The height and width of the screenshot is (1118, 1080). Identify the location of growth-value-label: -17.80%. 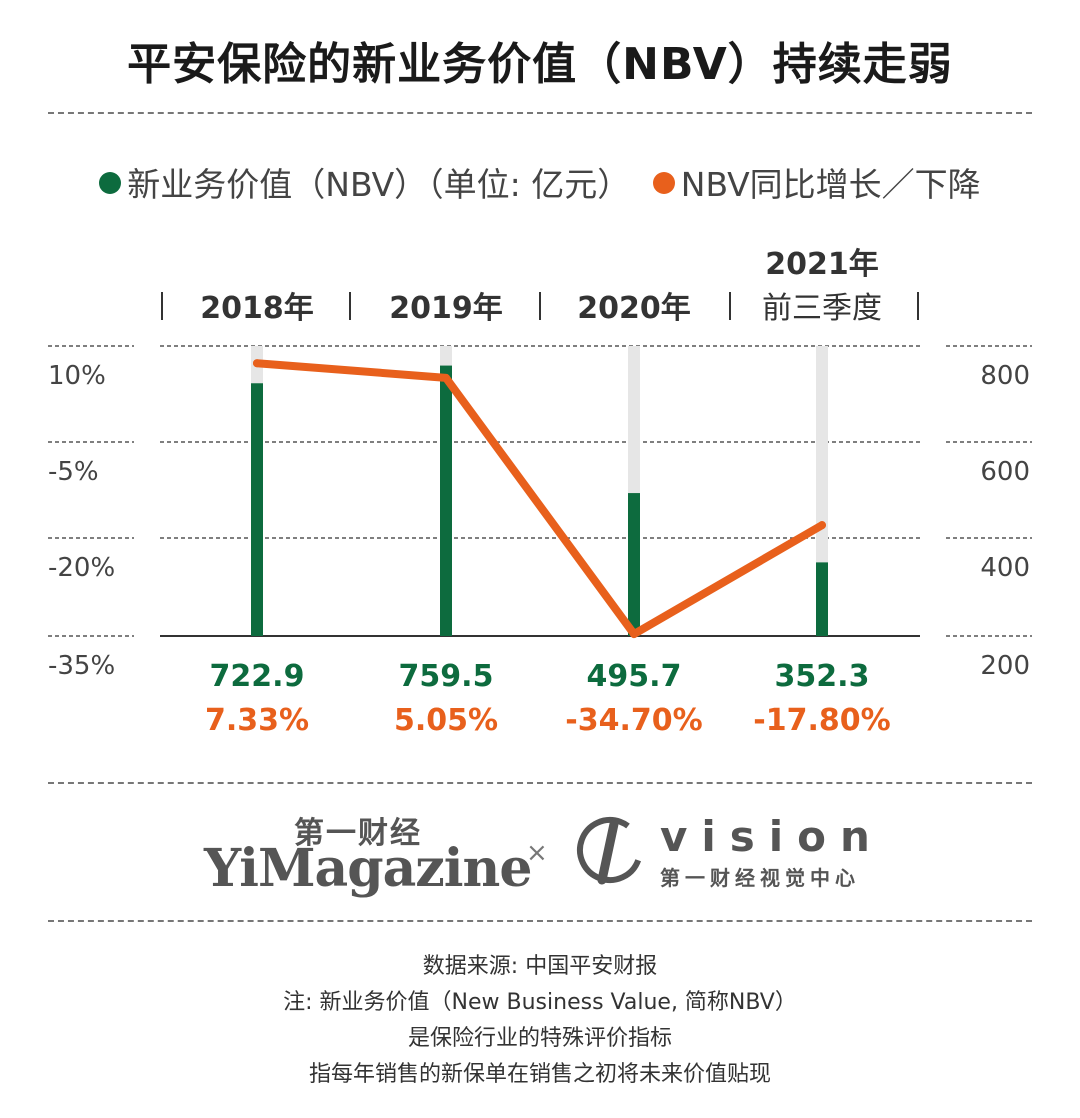
(821, 720).